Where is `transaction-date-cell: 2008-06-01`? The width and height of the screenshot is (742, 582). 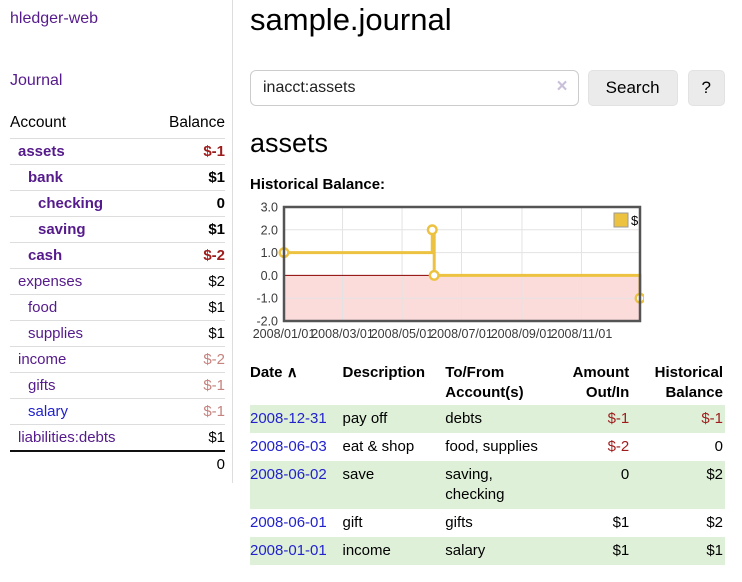 transaction-date-cell: 2008-06-01 is located at coordinates (296, 523).